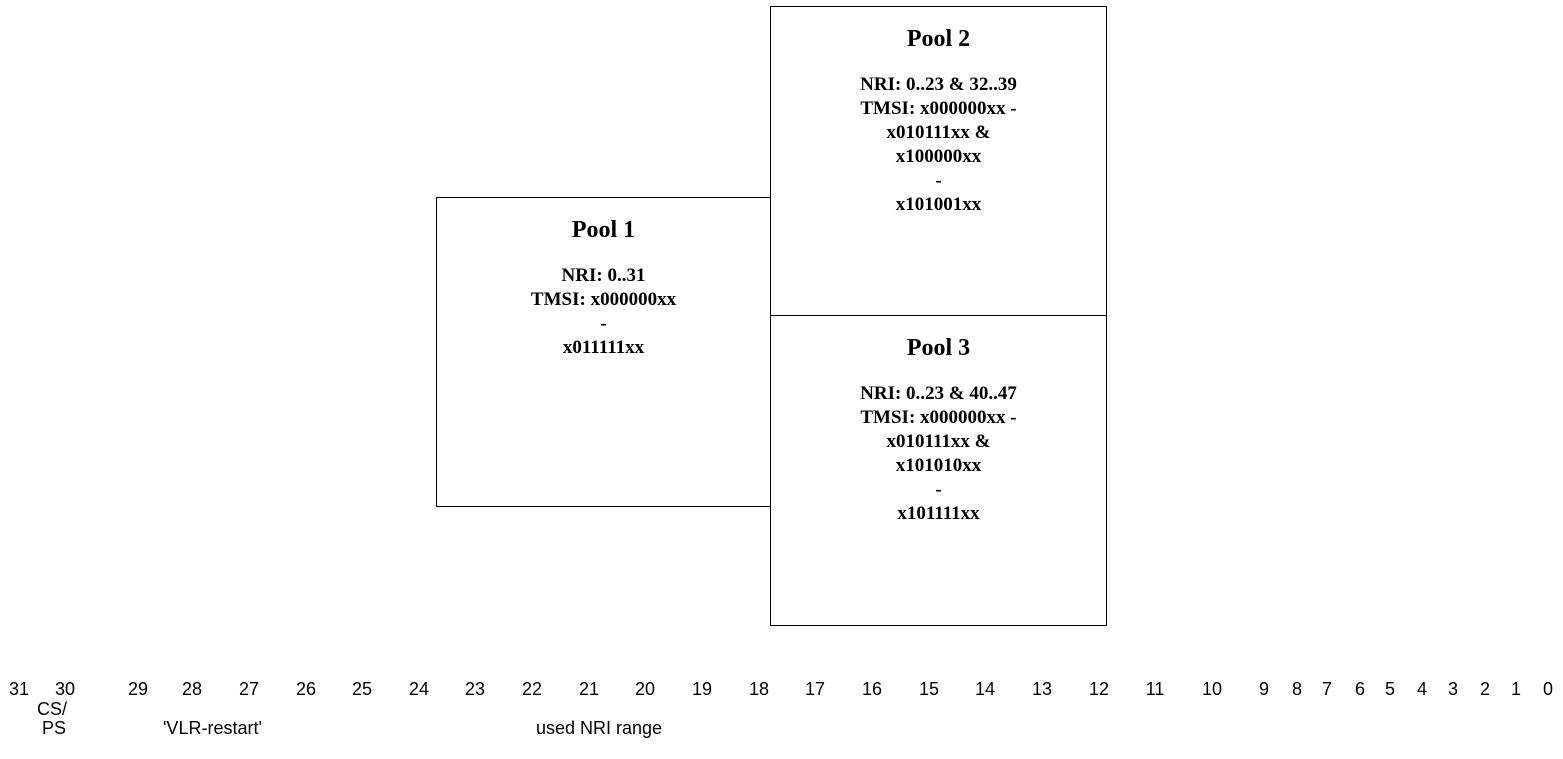 The width and height of the screenshot is (1563, 759). Describe the element at coordinates (65, 689) in the screenshot. I see `bit-30: 30` at that location.